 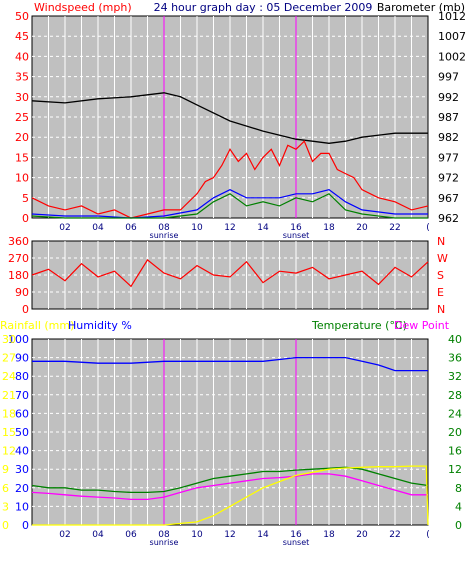 What do you see at coordinates (5, 488) in the screenshot?
I see `rain-tick-label: 6` at bounding box center [5, 488].